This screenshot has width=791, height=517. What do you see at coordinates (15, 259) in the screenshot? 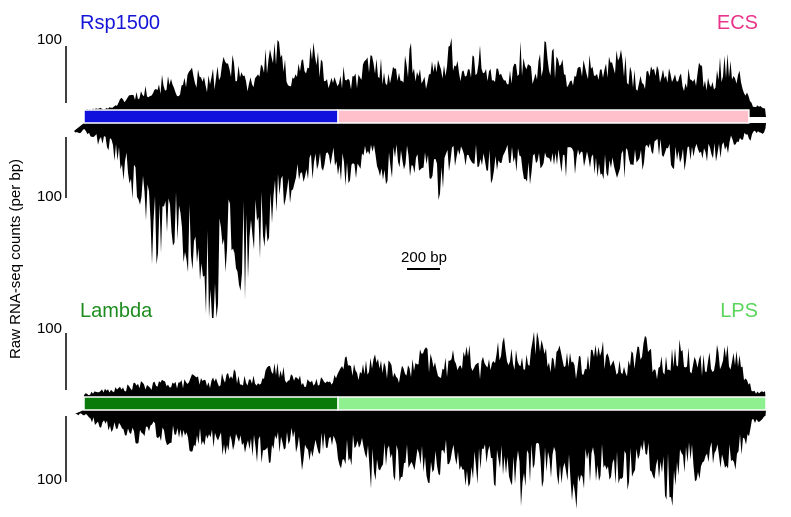
I see `y-axis-label: Raw RNA-seq counts (per bp)` at bounding box center [15, 259].